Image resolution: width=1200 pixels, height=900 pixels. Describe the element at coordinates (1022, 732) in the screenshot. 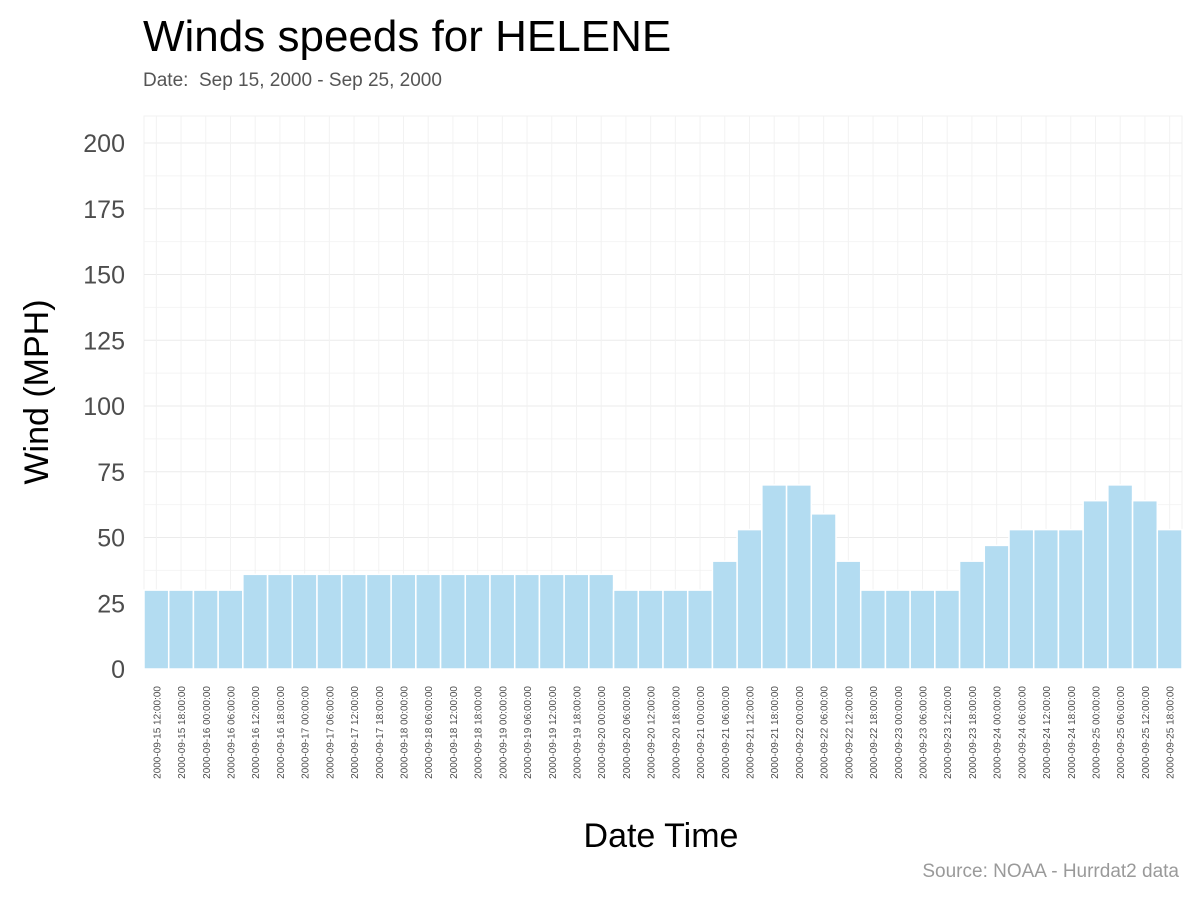

I see `x-tick-label: 2000-09-24 06:00:00` at that location.